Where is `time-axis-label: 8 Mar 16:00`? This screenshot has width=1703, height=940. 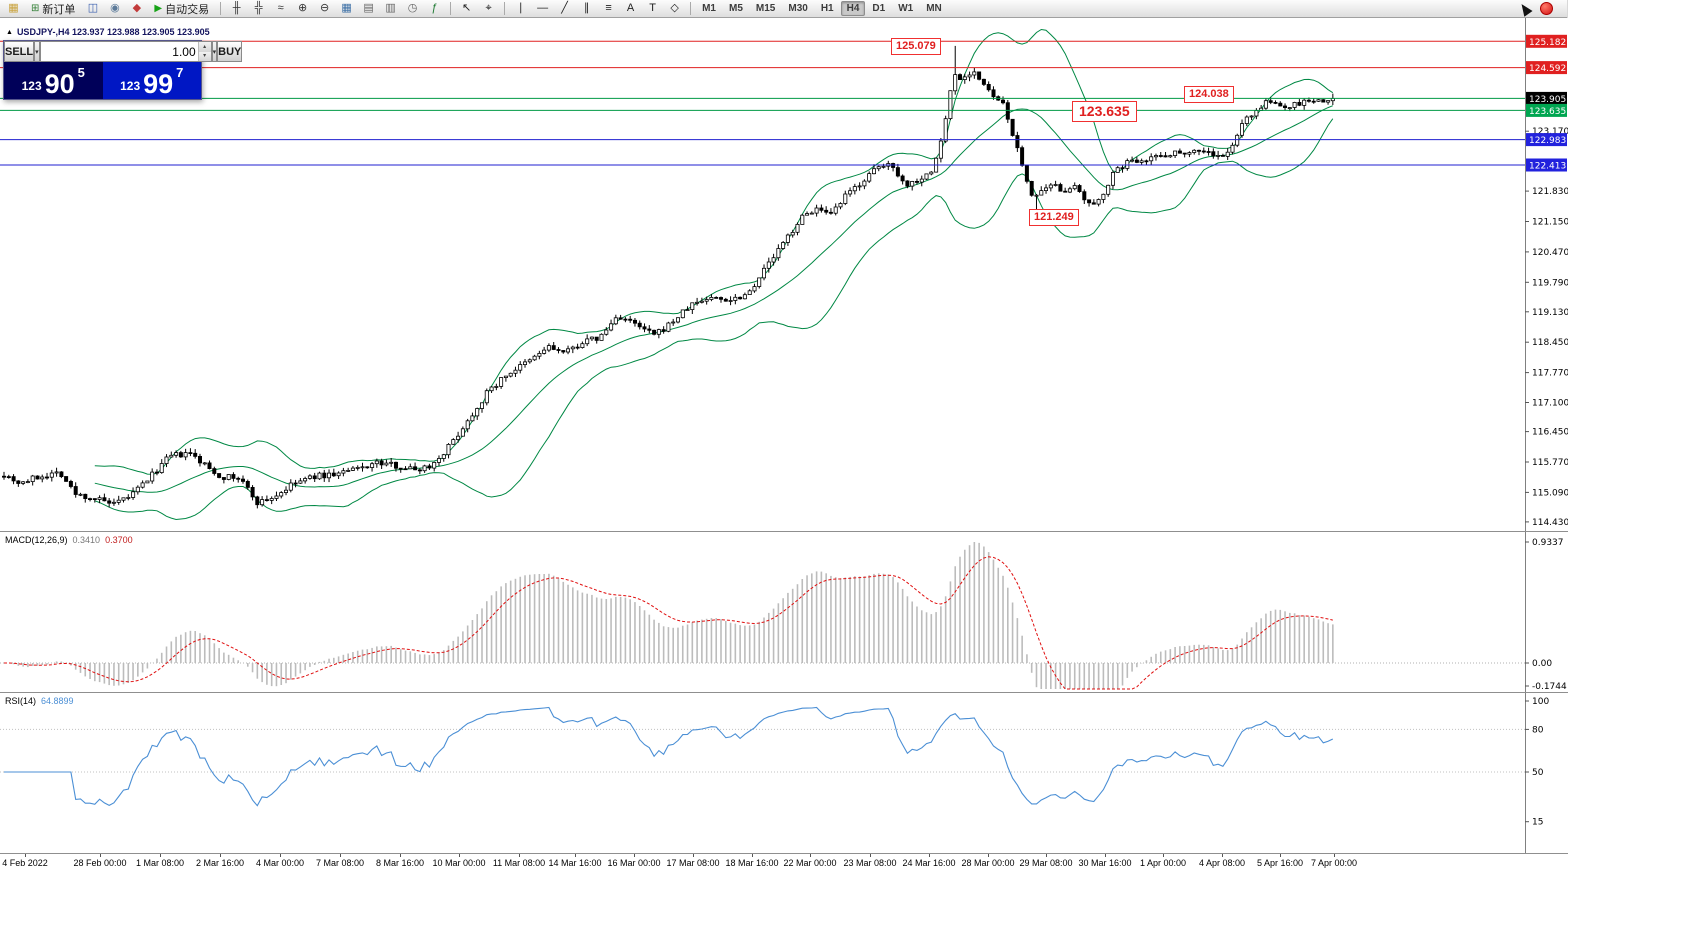
time-axis-label: 8 Mar 16:00 is located at coordinates (400, 863).